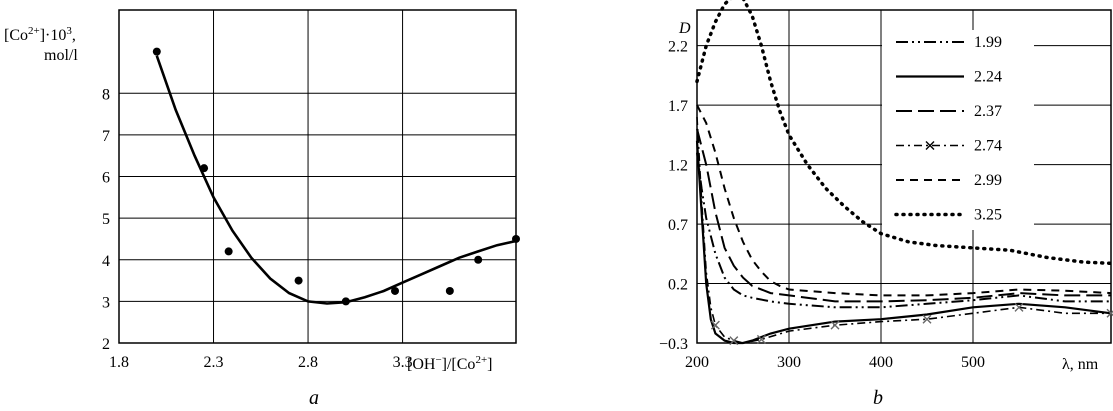 The image size is (1113, 411). Describe the element at coordinates (106, 178) in the screenshot. I see `chart-a-y-tick: 6` at that location.